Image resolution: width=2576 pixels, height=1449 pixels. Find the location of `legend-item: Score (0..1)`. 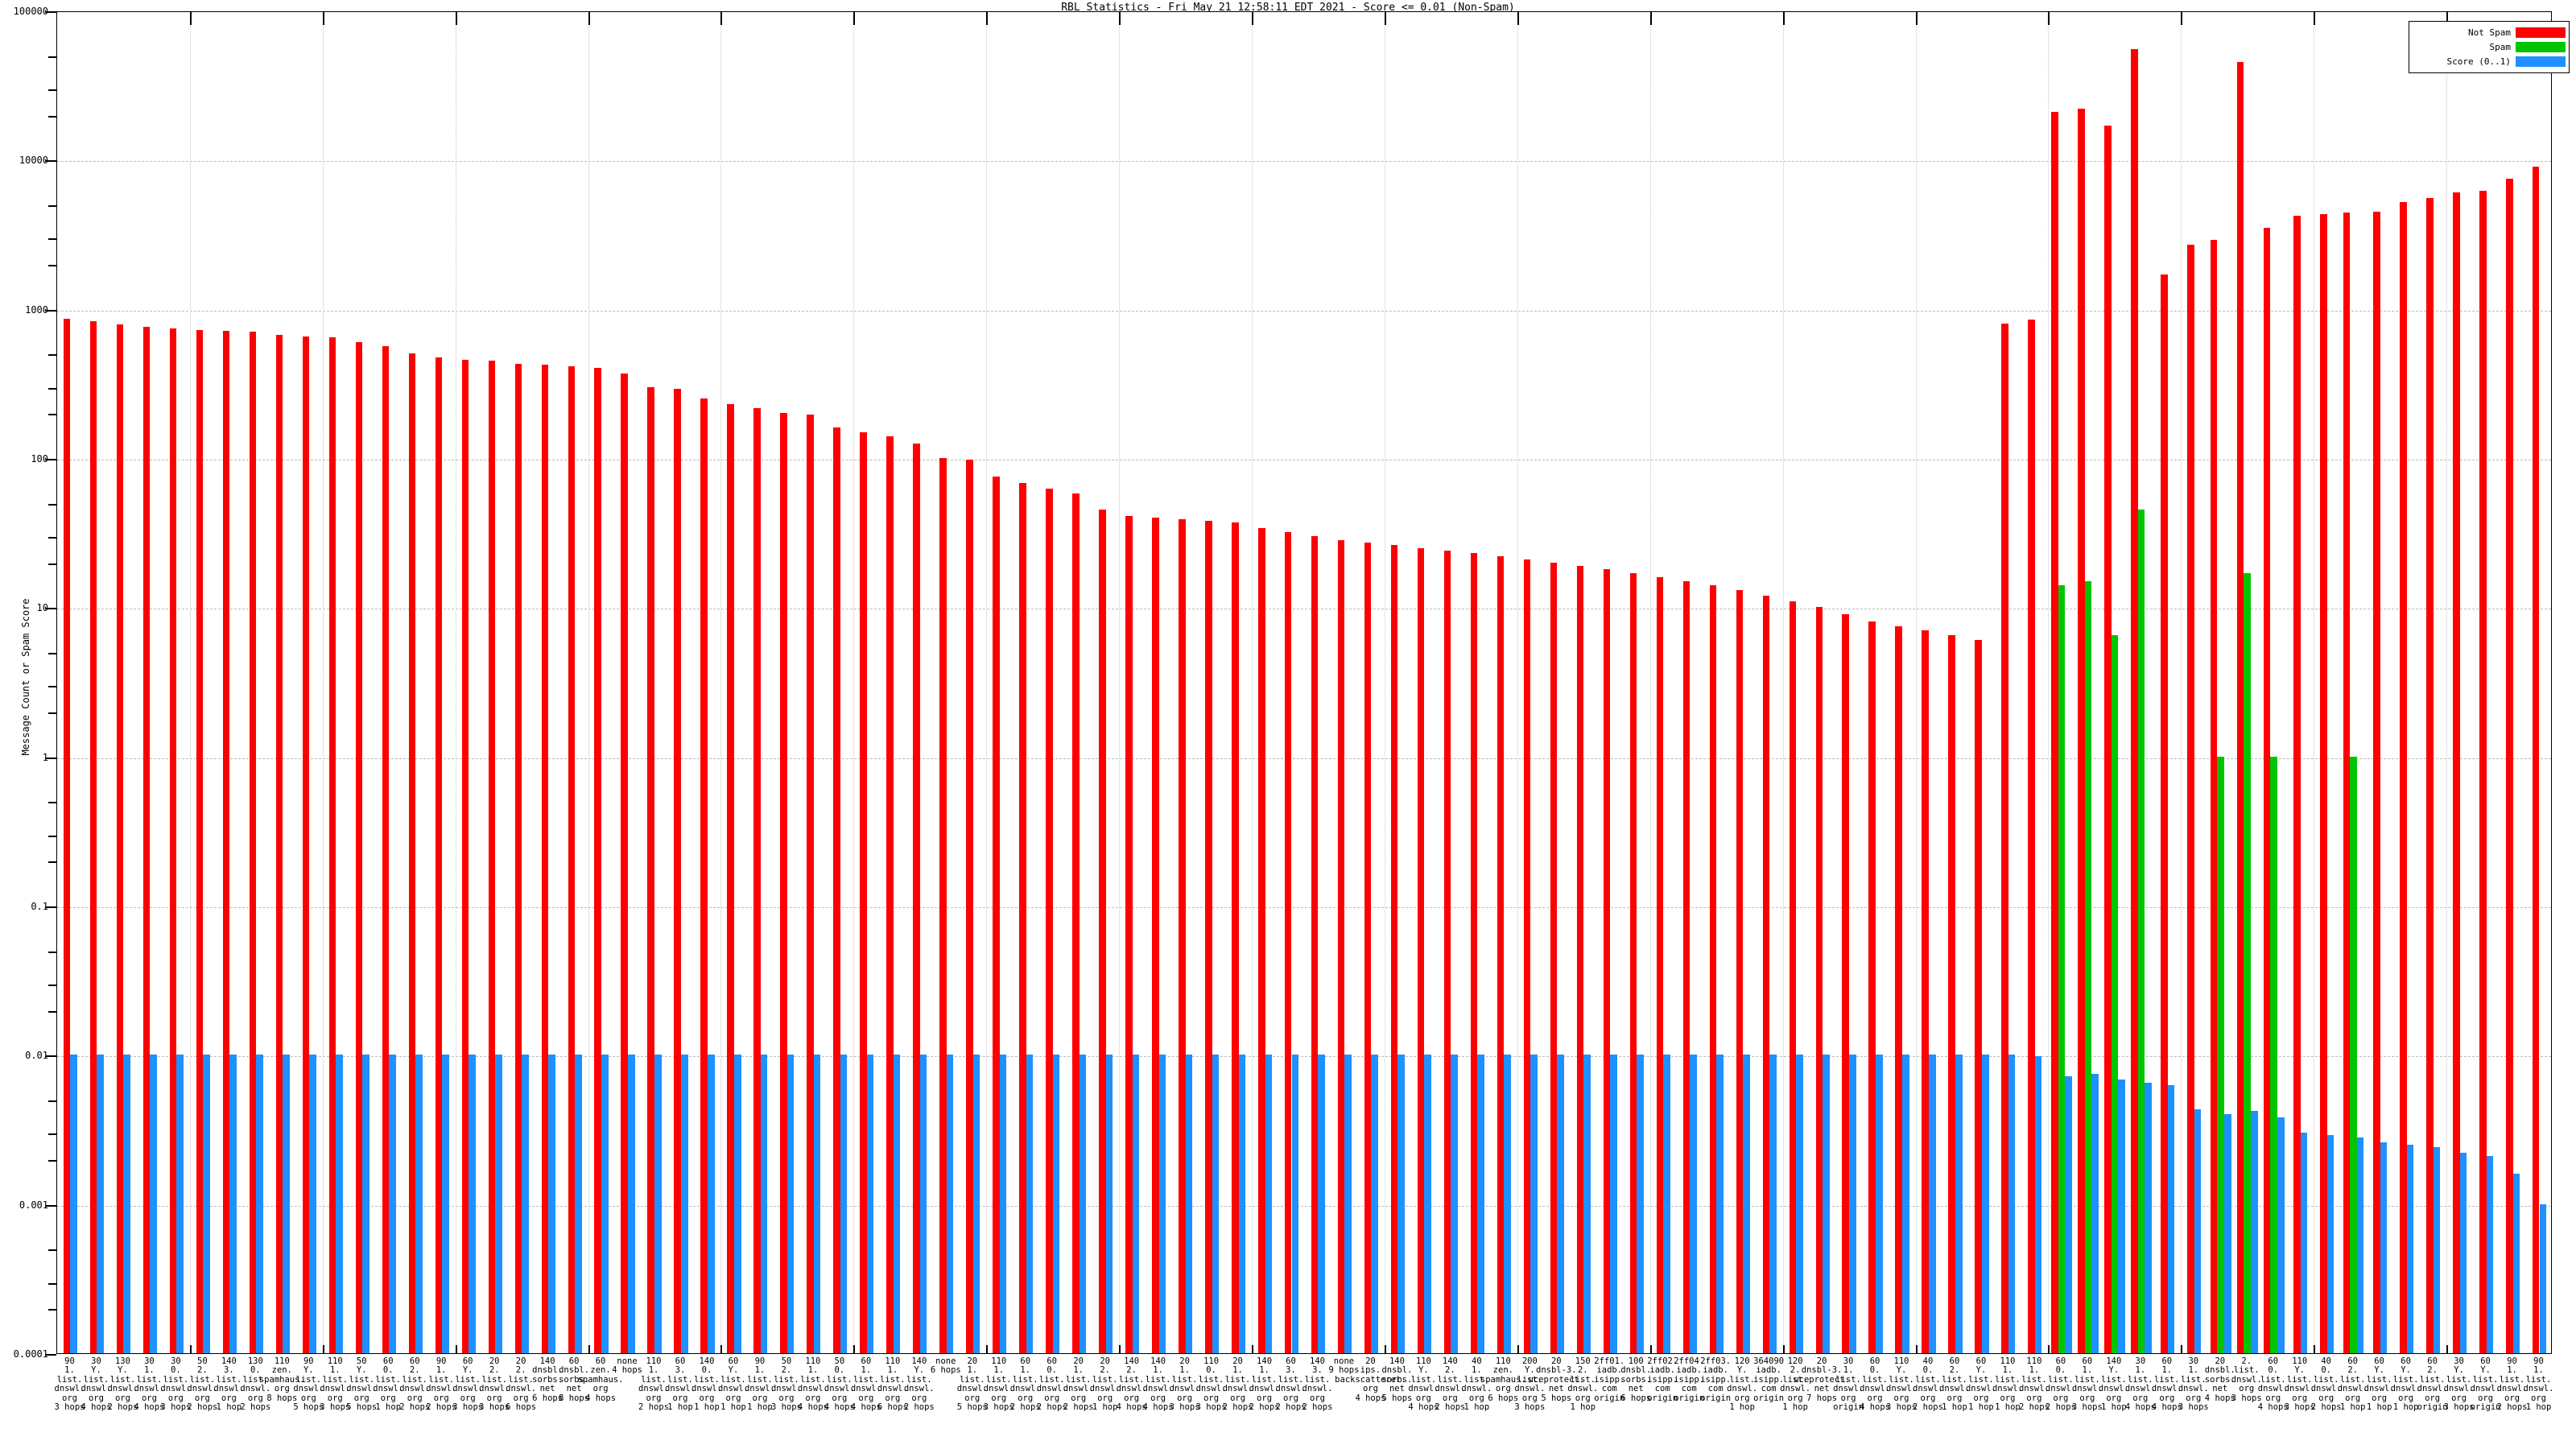

legend-item: Score (0..1) is located at coordinates (2489, 61).